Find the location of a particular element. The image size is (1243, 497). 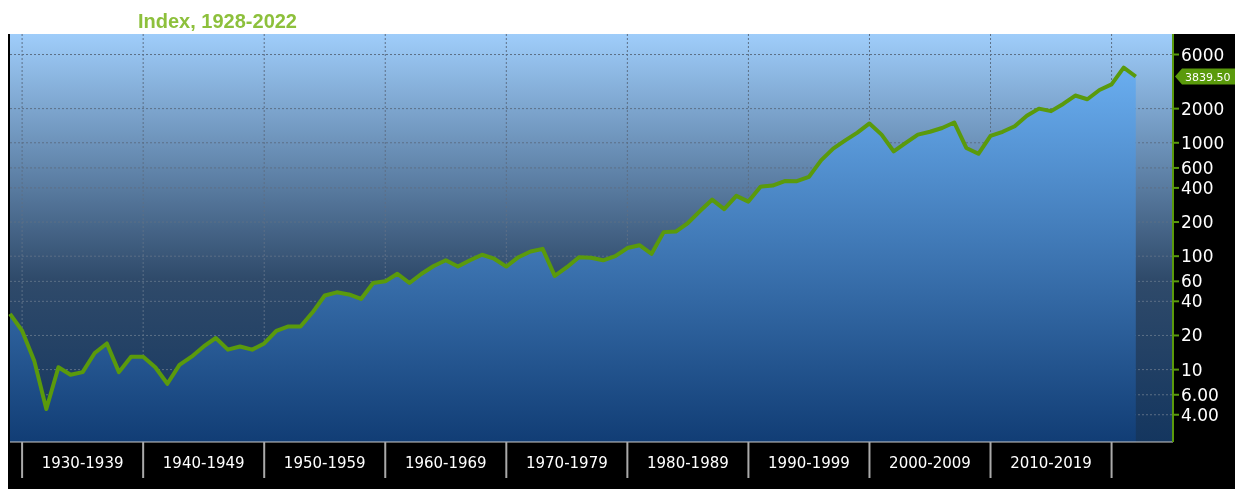

x-tick-label: 1930-1939 is located at coordinates (82, 463).